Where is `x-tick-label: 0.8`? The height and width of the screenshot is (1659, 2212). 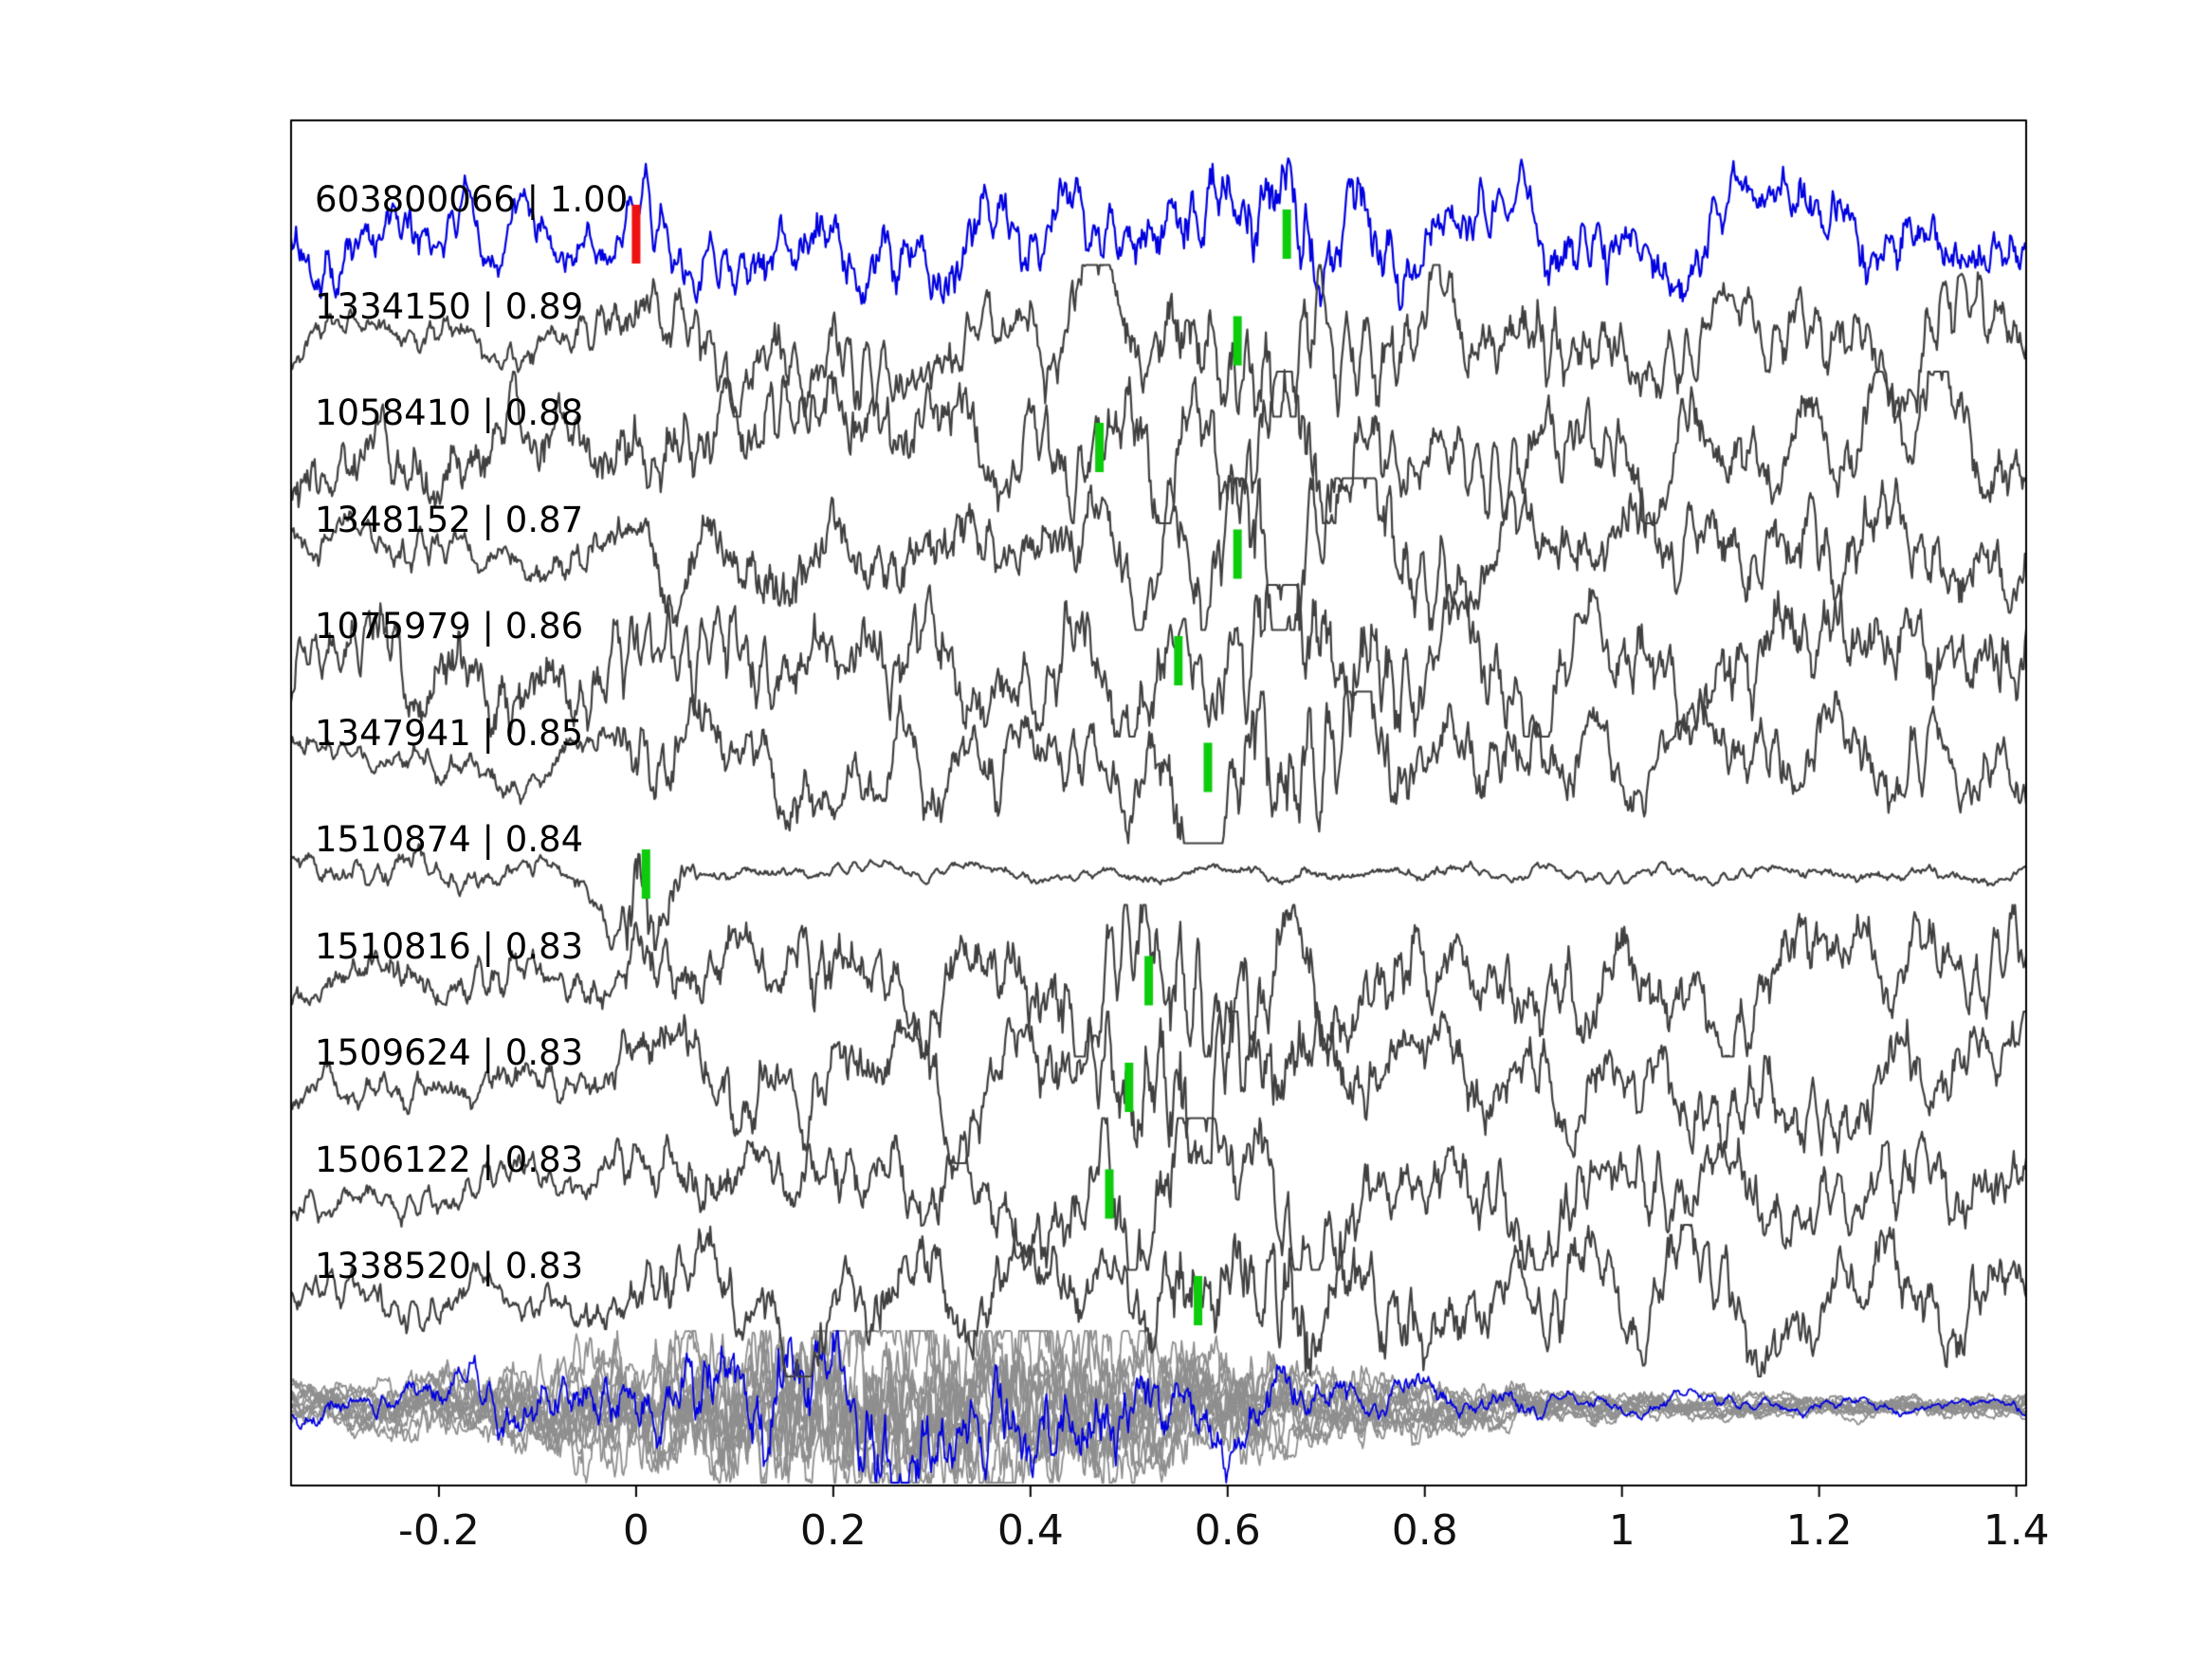 x-tick-label: 0.8 is located at coordinates (1424, 1530).